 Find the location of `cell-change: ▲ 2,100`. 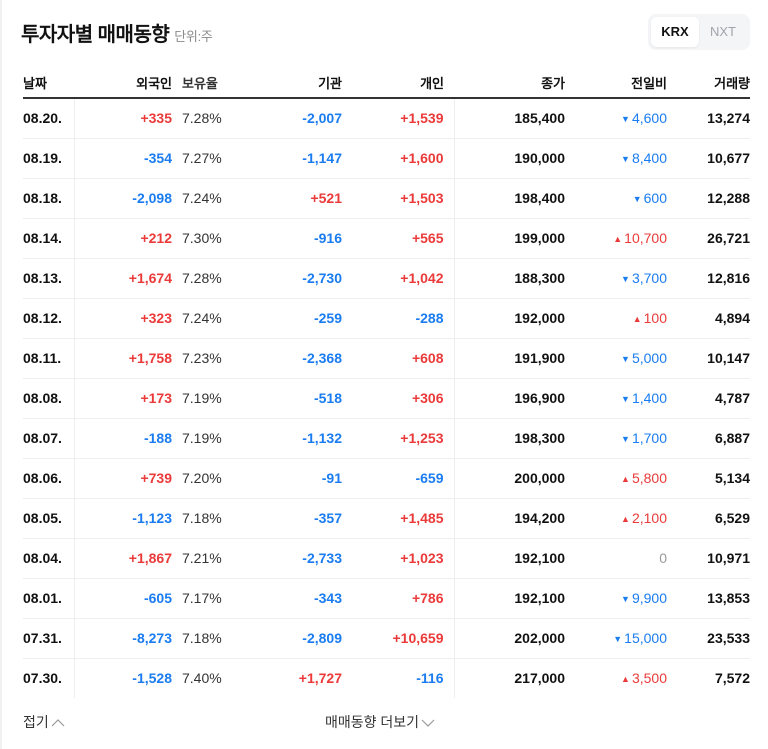

cell-change: ▲ 2,100 is located at coordinates (616, 518).